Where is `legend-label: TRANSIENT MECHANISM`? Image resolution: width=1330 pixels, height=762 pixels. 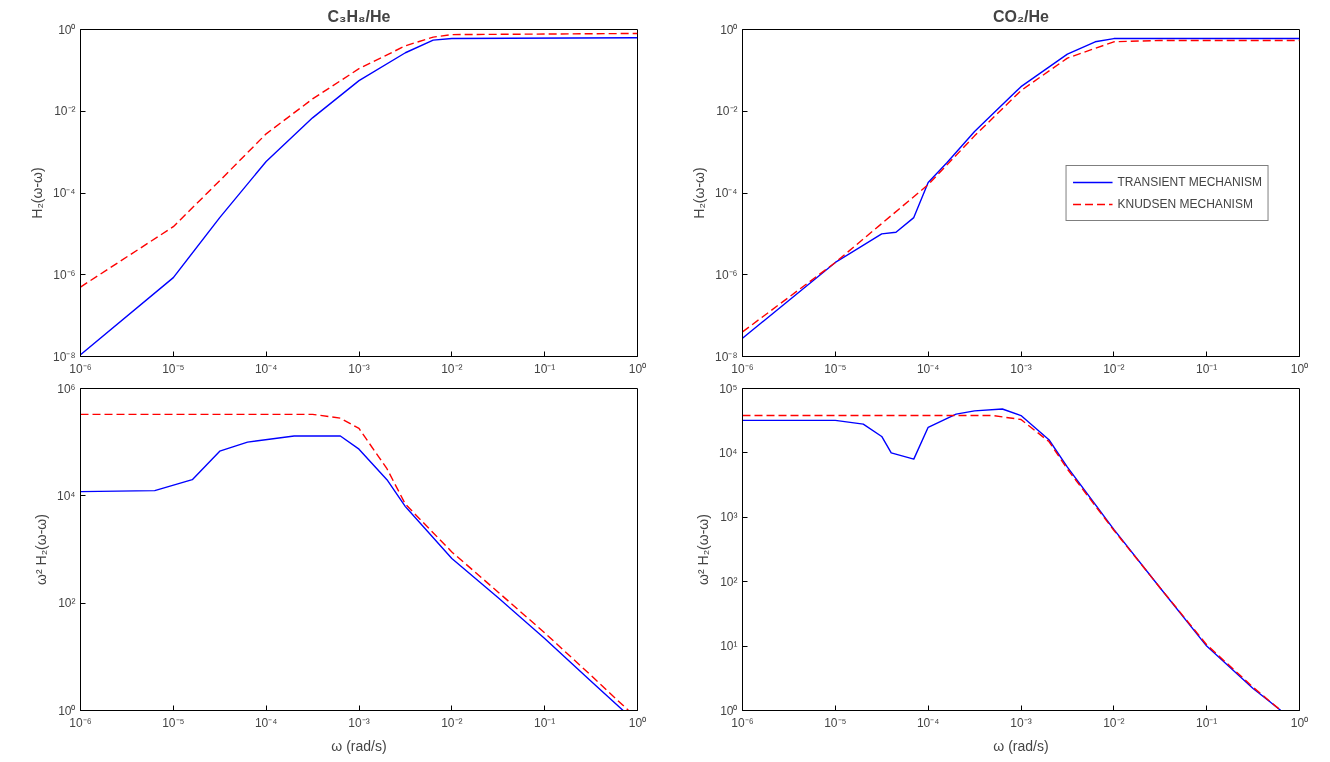 legend-label: TRANSIENT MECHANISM is located at coordinates (1189, 181).